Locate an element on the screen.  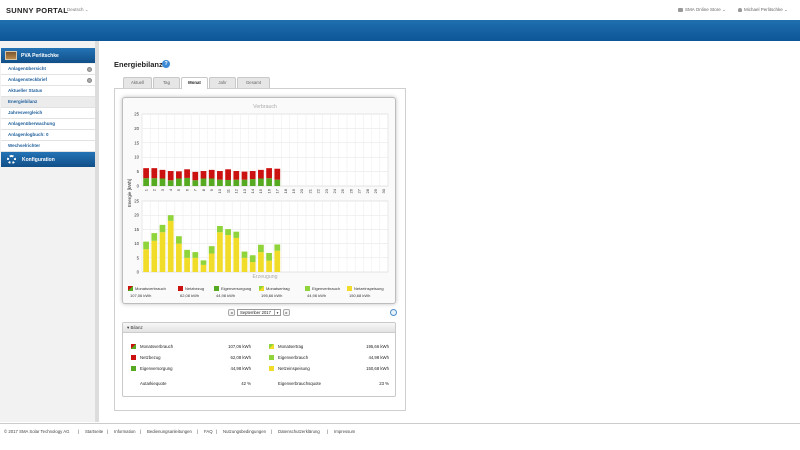
bilanz-header: ▾ Bilanz is located at coordinates (259, 328).